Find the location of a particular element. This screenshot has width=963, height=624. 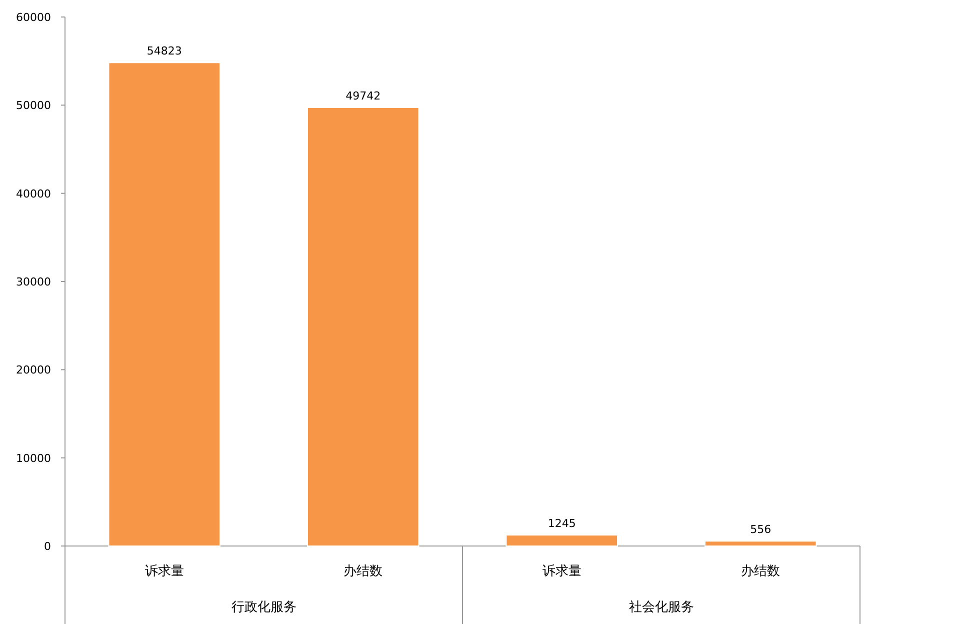

y-tick-label: 40000 is located at coordinates (33, 193).